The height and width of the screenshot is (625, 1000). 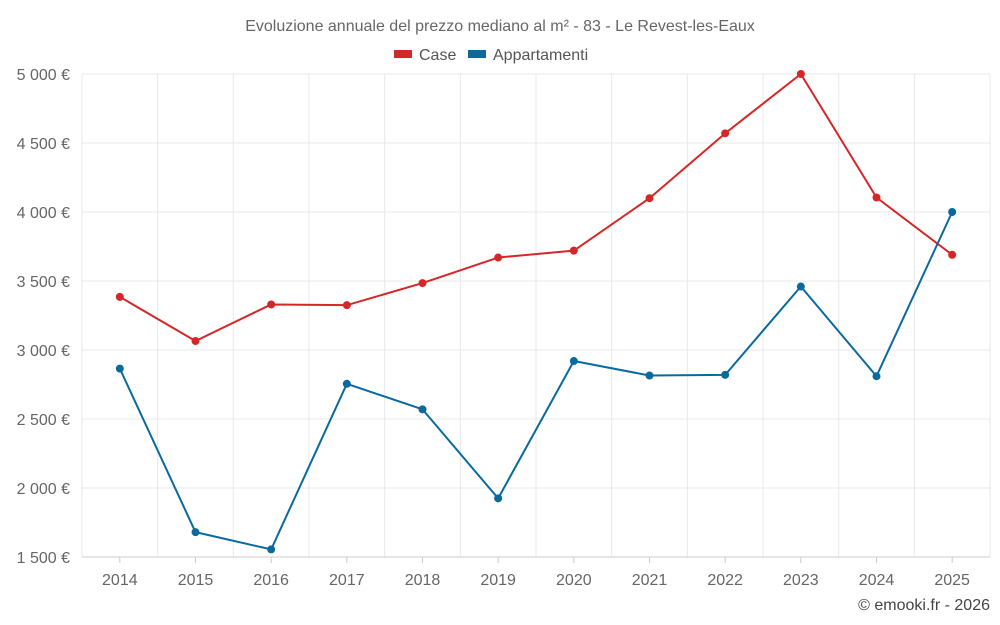 What do you see at coordinates (403, 54) in the screenshot?
I see `legend-swatch-case` at bounding box center [403, 54].